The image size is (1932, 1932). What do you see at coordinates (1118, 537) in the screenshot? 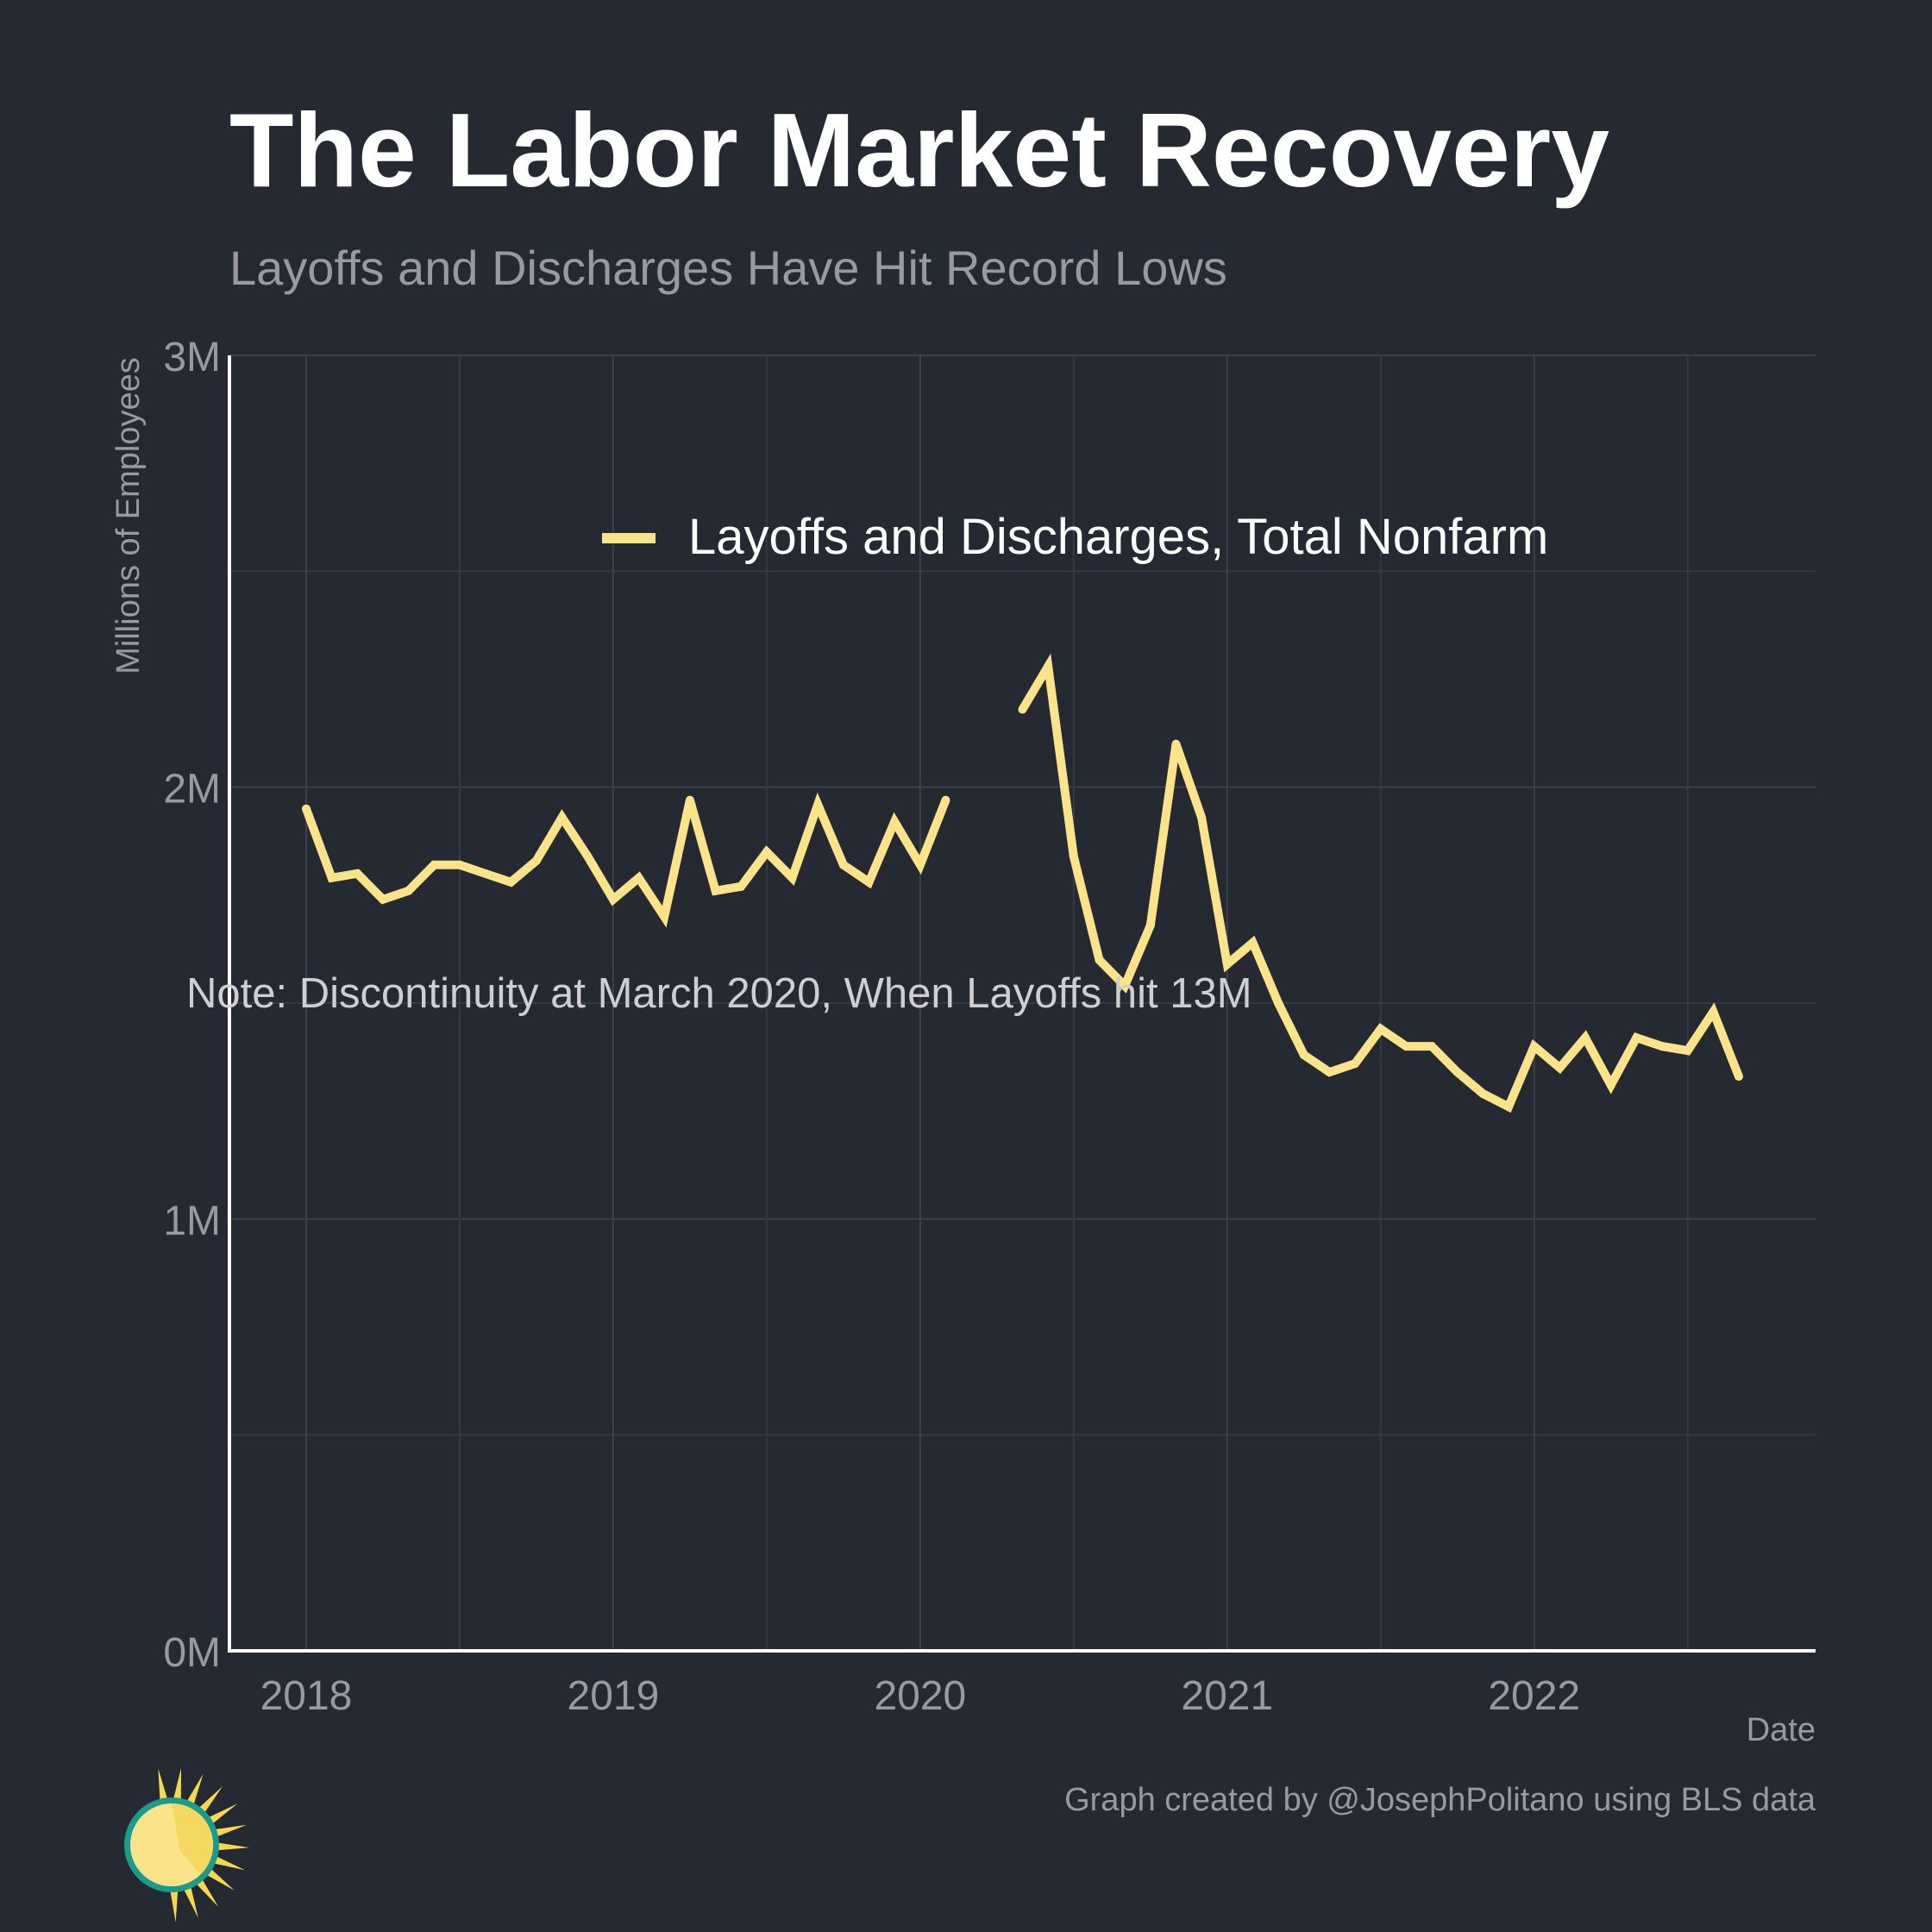
I see `legend-label: Layoffs and Discharges, Total Nonfarm` at bounding box center [1118, 537].